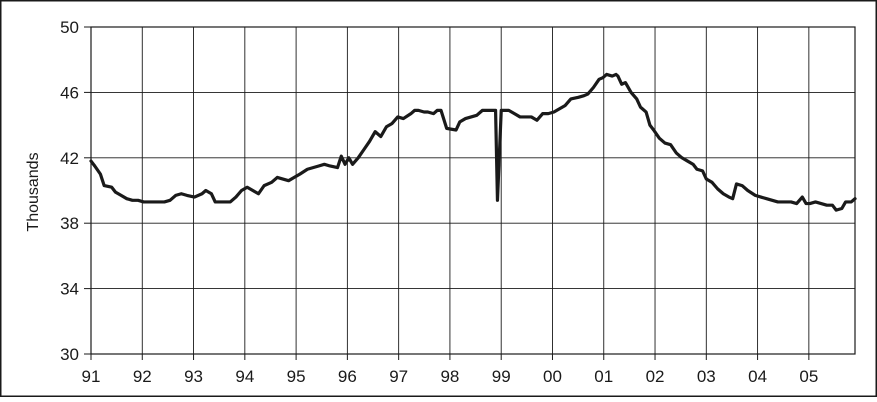 The width and height of the screenshot is (877, 402). I want to click on y-tick-label: 46, so click(69, 92).